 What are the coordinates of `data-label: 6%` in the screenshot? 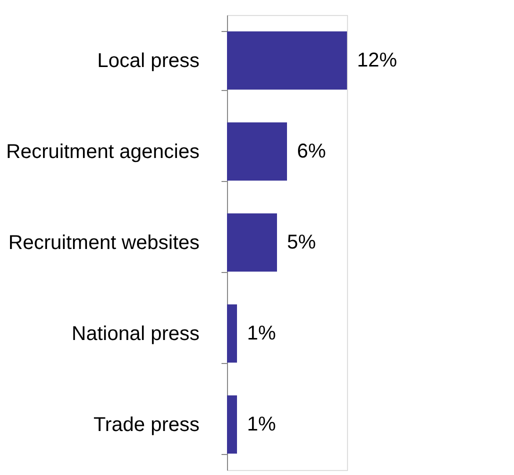 It's located at (311, 151).